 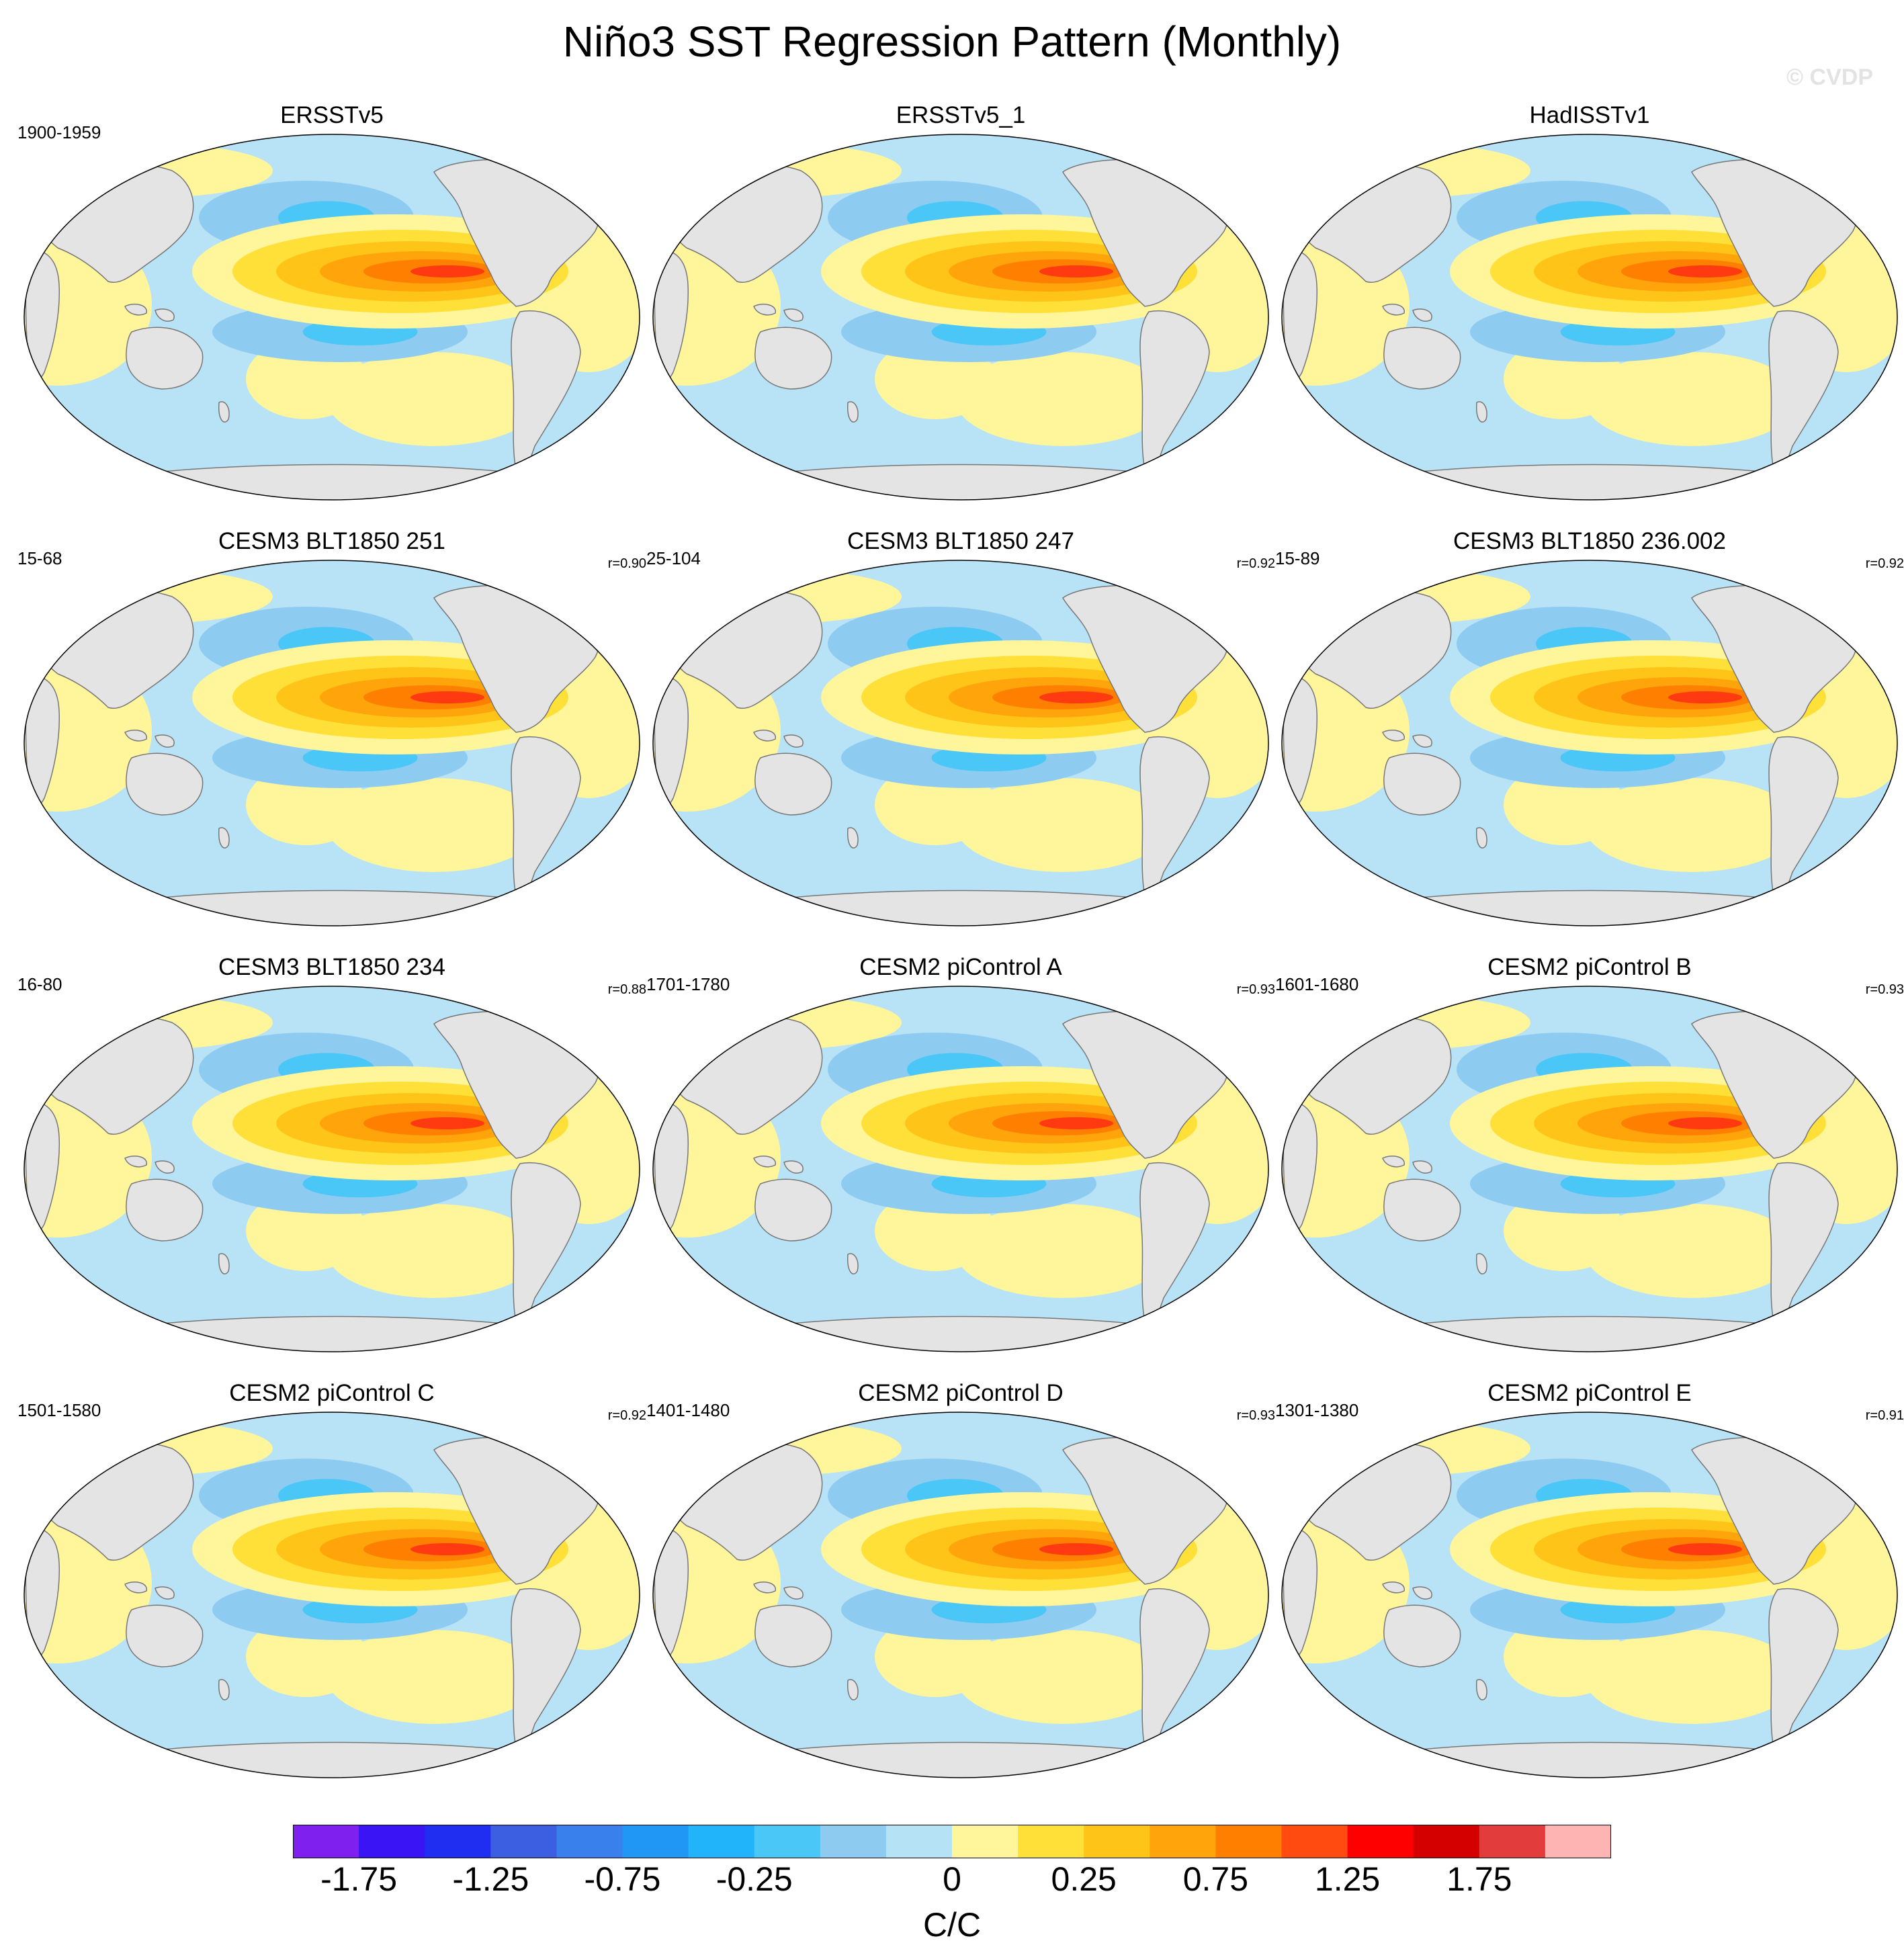 I want to click on panel-period: 16-80, so click(x=39, y=984).